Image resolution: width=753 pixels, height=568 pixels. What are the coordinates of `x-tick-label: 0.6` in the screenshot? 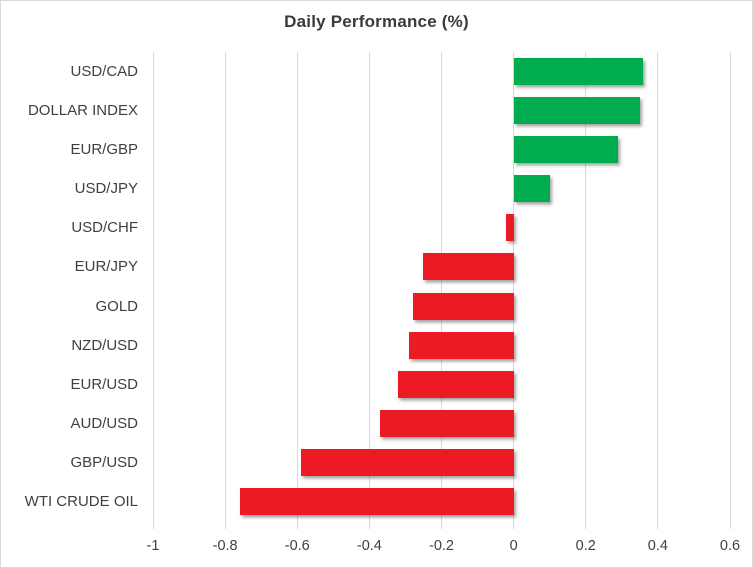 It's located at (730, 546).